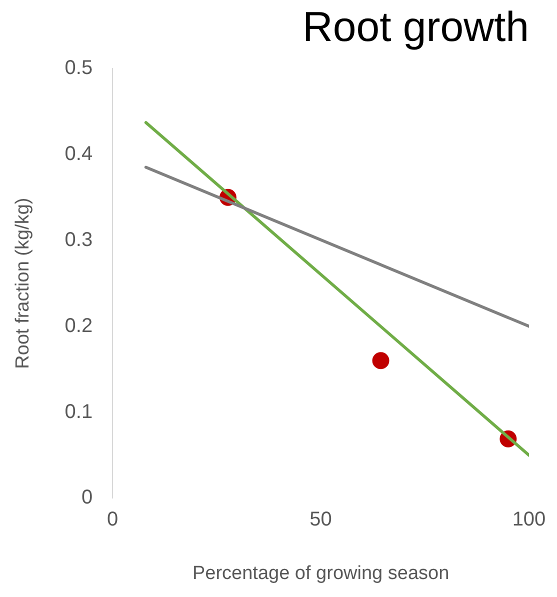  What do you see at coordinates (529, 519) in the screenshot?
I see `x-tick-label: 100` at bounding box center [529, 519].